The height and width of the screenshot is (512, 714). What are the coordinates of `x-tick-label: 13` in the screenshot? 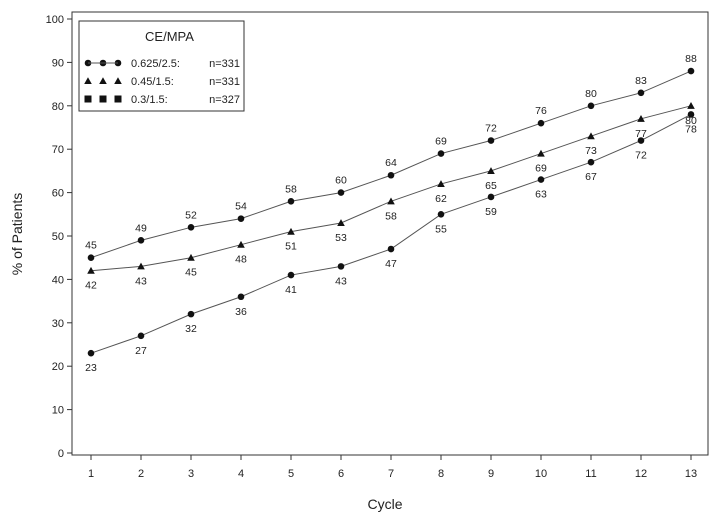 It's located at (691, 474).